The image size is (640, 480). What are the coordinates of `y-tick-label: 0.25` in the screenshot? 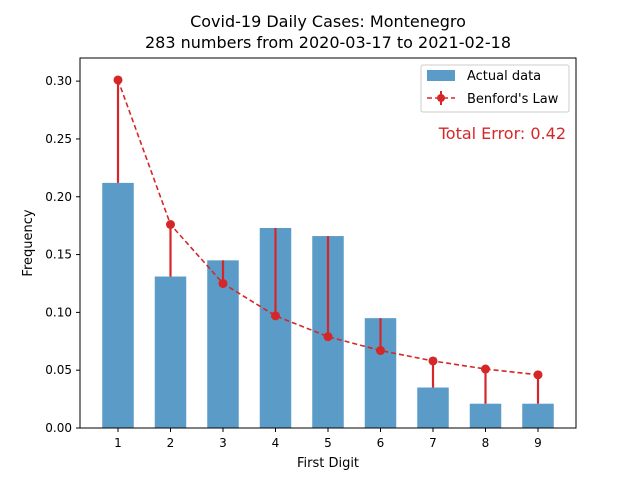 It's located at (58, 139).